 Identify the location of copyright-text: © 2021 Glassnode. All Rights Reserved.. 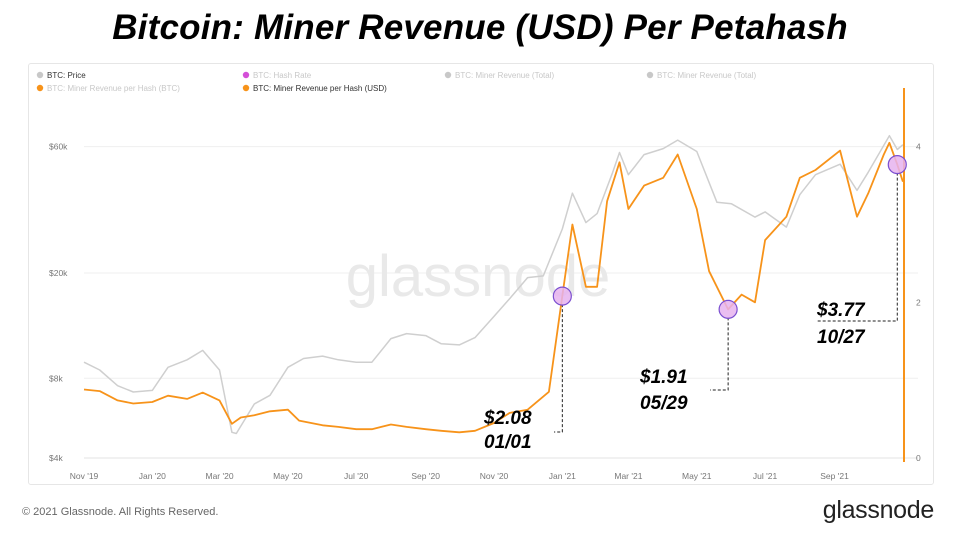
(120, 512).